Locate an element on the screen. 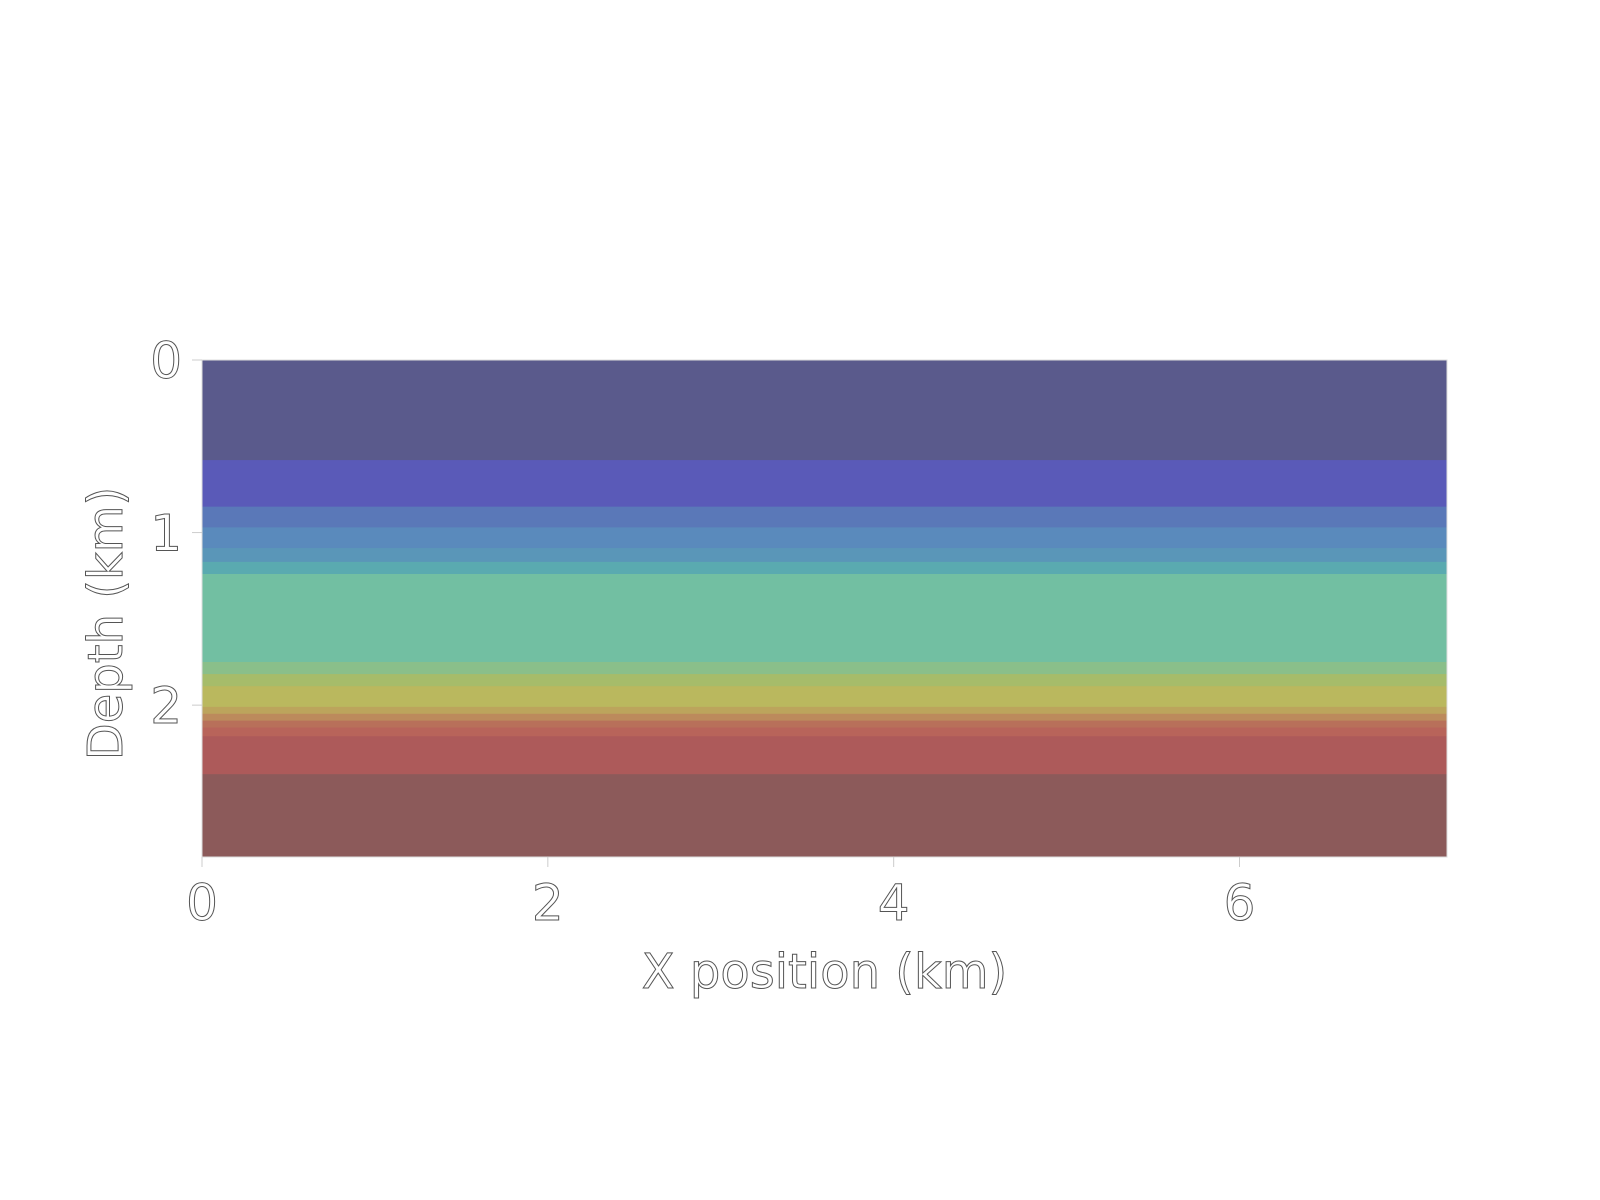 Image resolution: width=1600 pixels, height=1200 pixels. y-tick-label: 2 is located at coordinates (166, 706).